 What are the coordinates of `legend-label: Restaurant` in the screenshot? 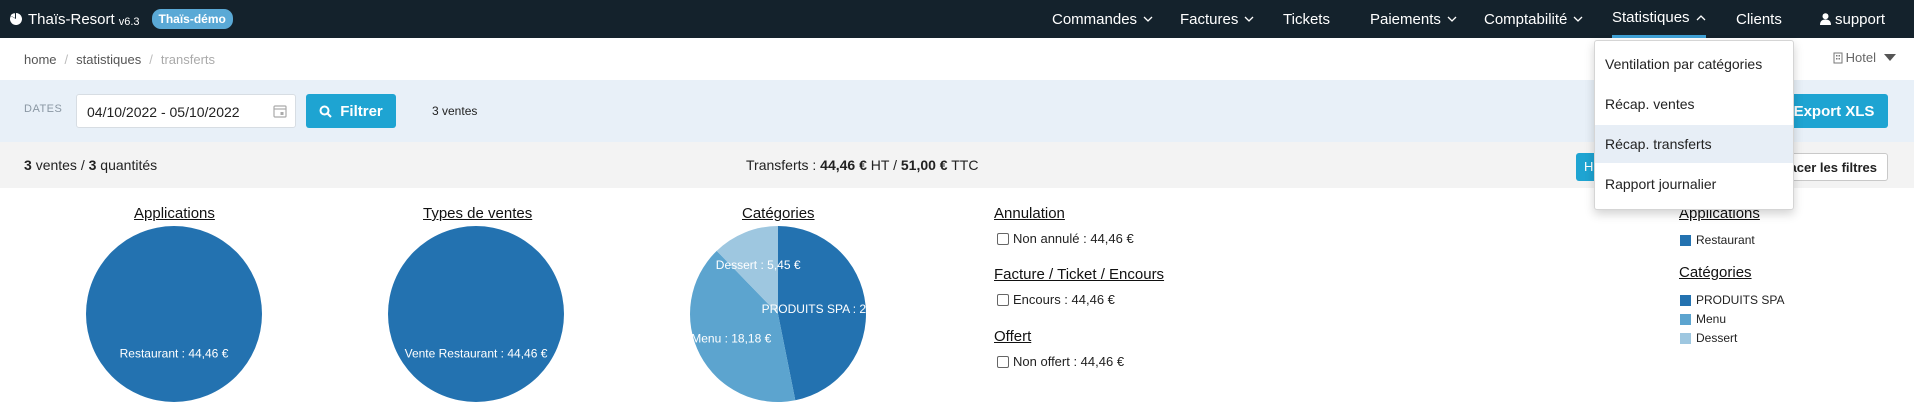 It's located at (1725, 240).